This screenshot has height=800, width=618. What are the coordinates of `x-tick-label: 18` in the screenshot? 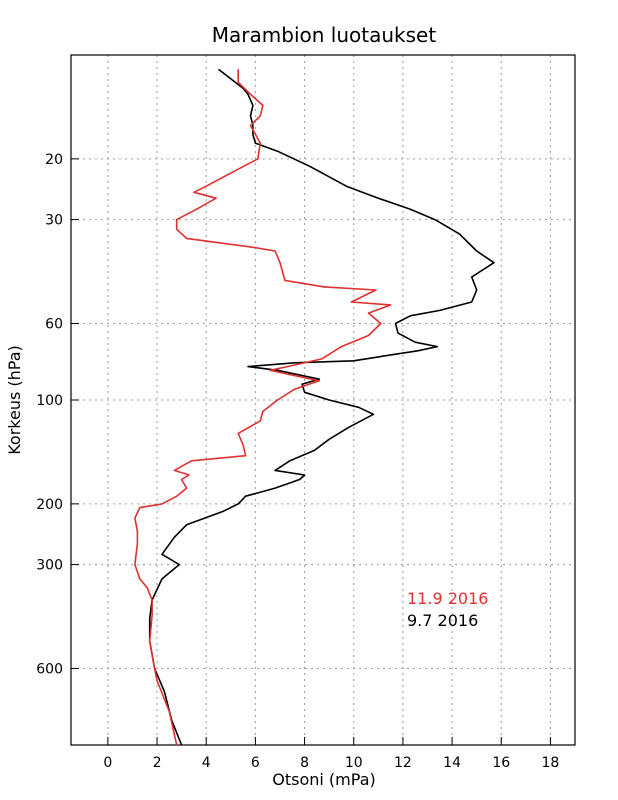 It's located at (551, 763).